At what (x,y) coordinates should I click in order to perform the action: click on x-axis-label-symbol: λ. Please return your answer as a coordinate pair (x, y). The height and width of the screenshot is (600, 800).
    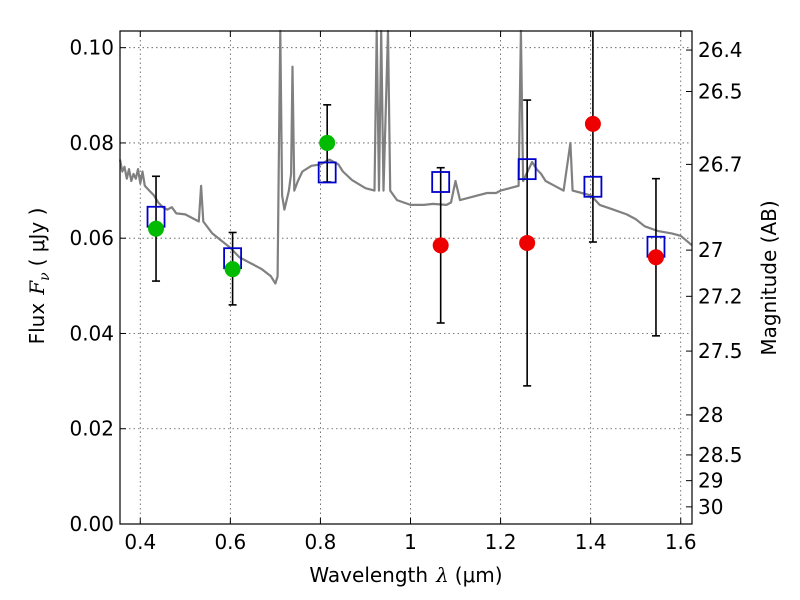
    Looking at the image, I should click on (442, 575).